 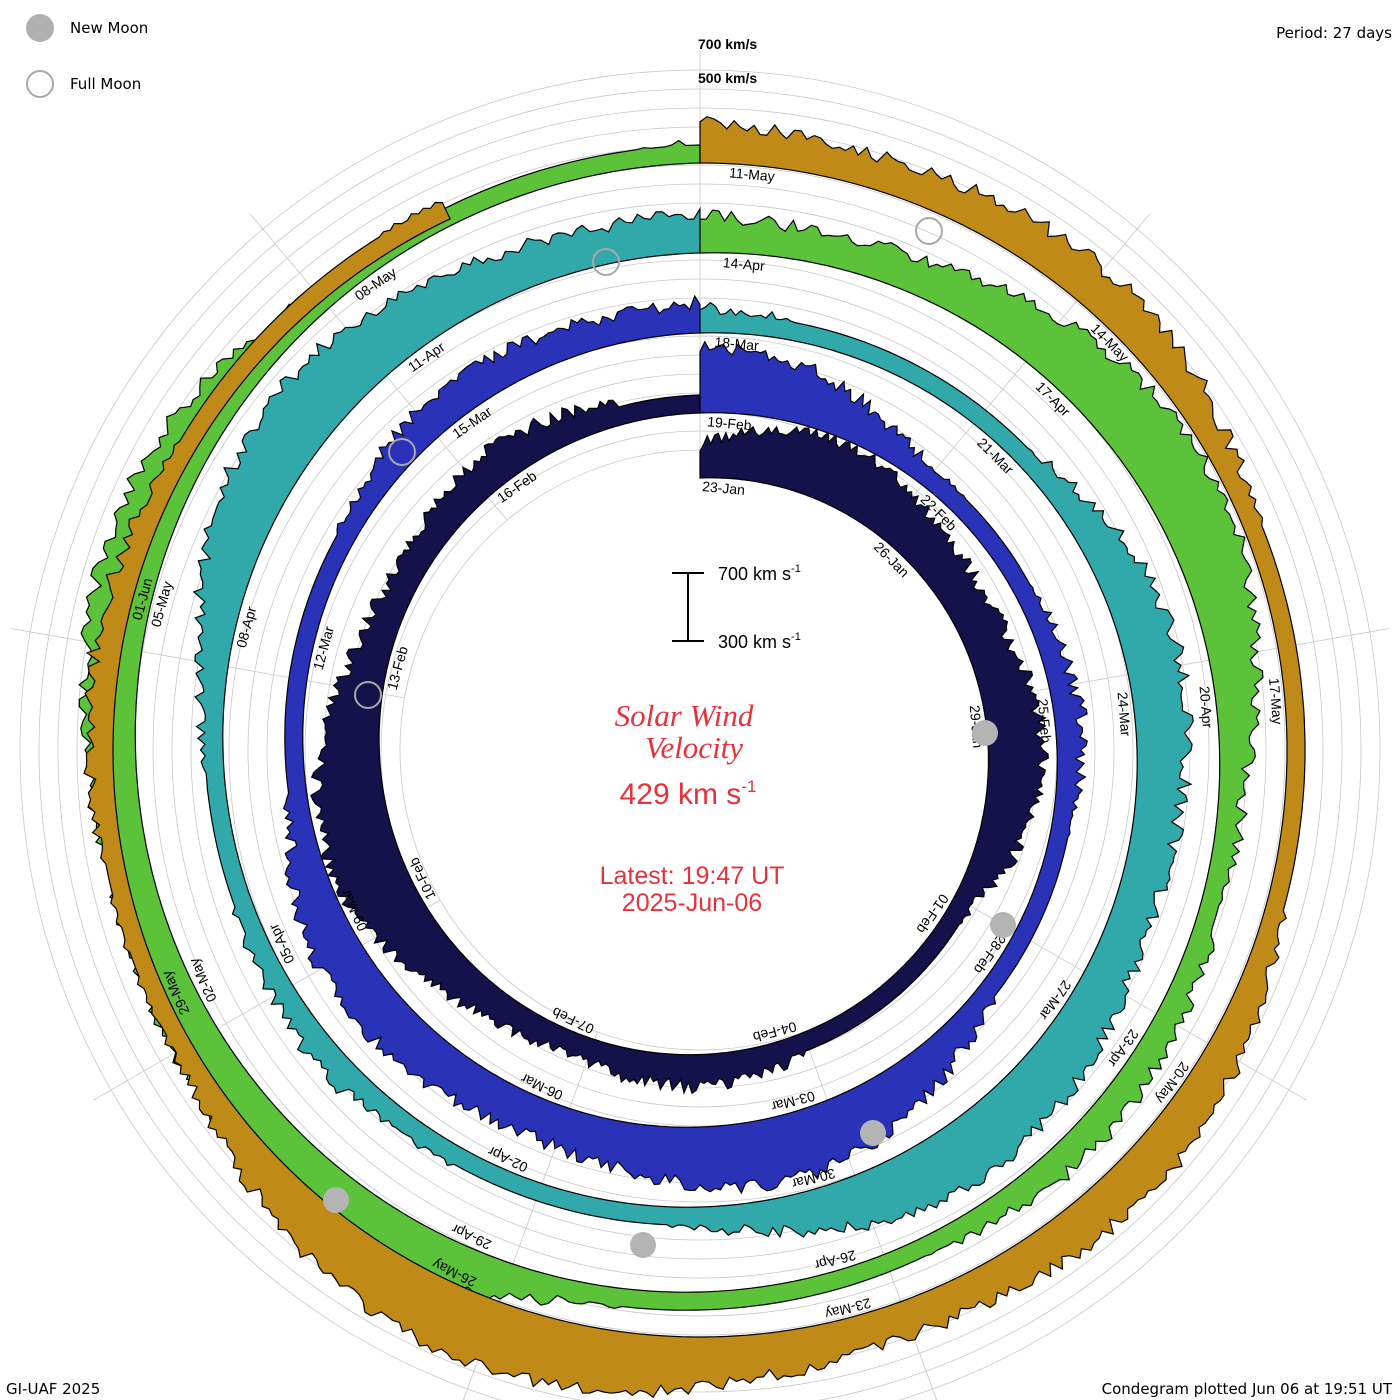 What do you see at coordinates (40, 84) in the screenshot?
I see `full-moon-icon` at bounding box center [40, 84].